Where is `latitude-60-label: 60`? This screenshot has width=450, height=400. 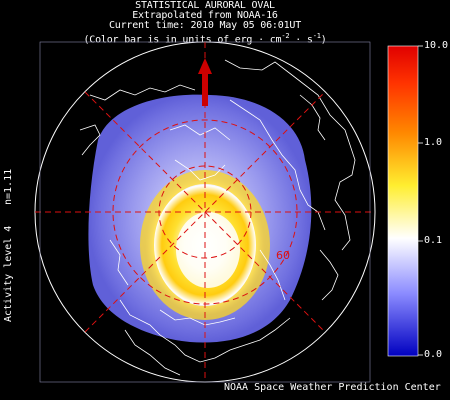 latitude-60-label: 60 is located at coordinates (283, 255).